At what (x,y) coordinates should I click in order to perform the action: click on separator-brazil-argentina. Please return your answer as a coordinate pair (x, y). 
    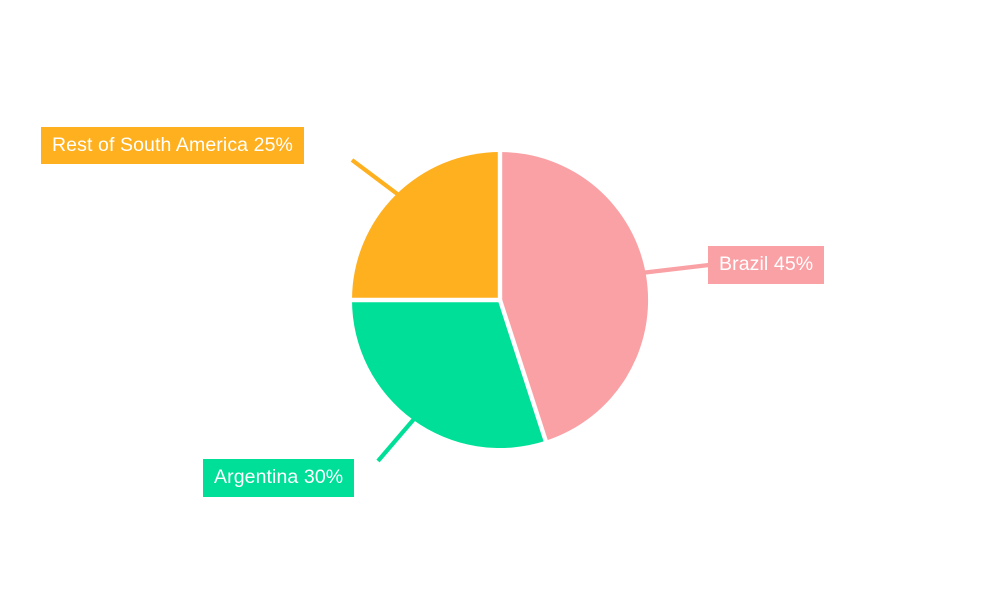
    Looking at the image, I should click on (523, 371).